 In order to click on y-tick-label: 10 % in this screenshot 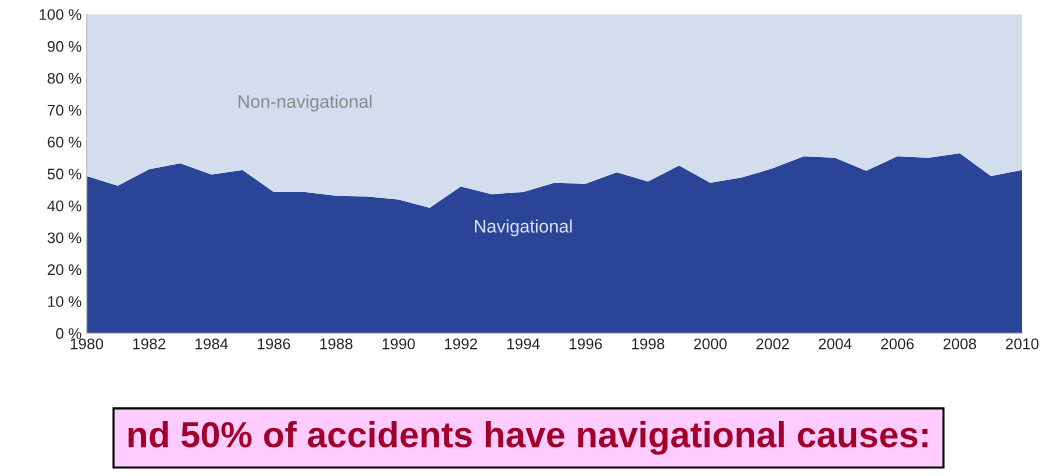, I will do `click(65, 301)`.